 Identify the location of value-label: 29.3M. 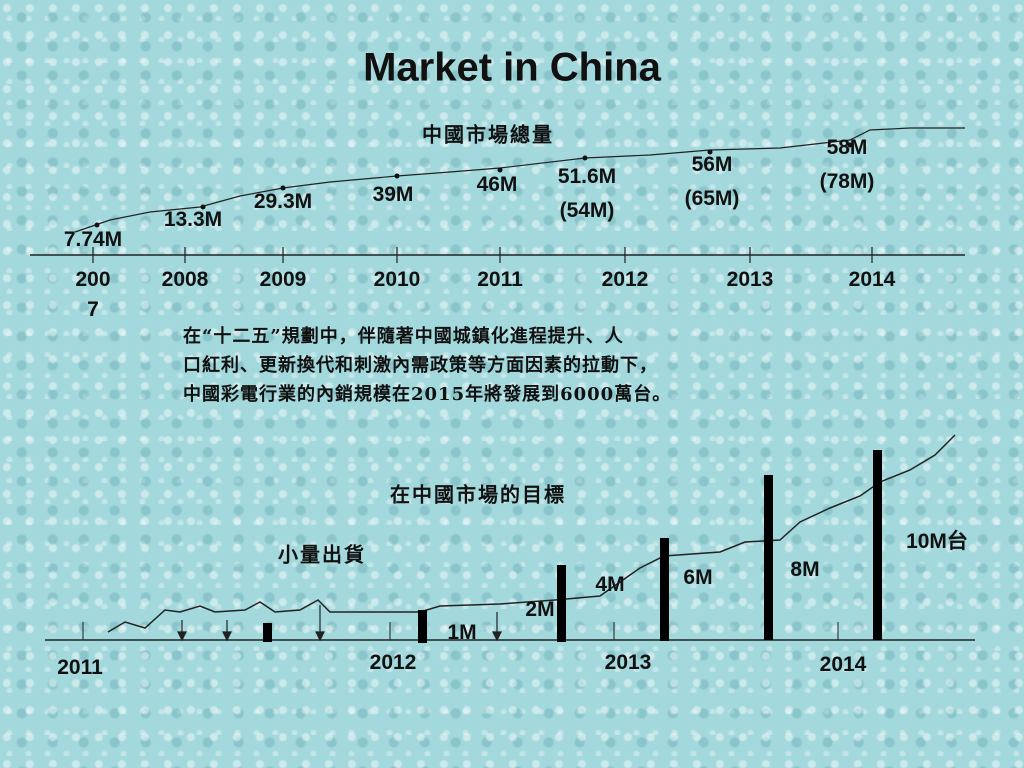
(283, 201).